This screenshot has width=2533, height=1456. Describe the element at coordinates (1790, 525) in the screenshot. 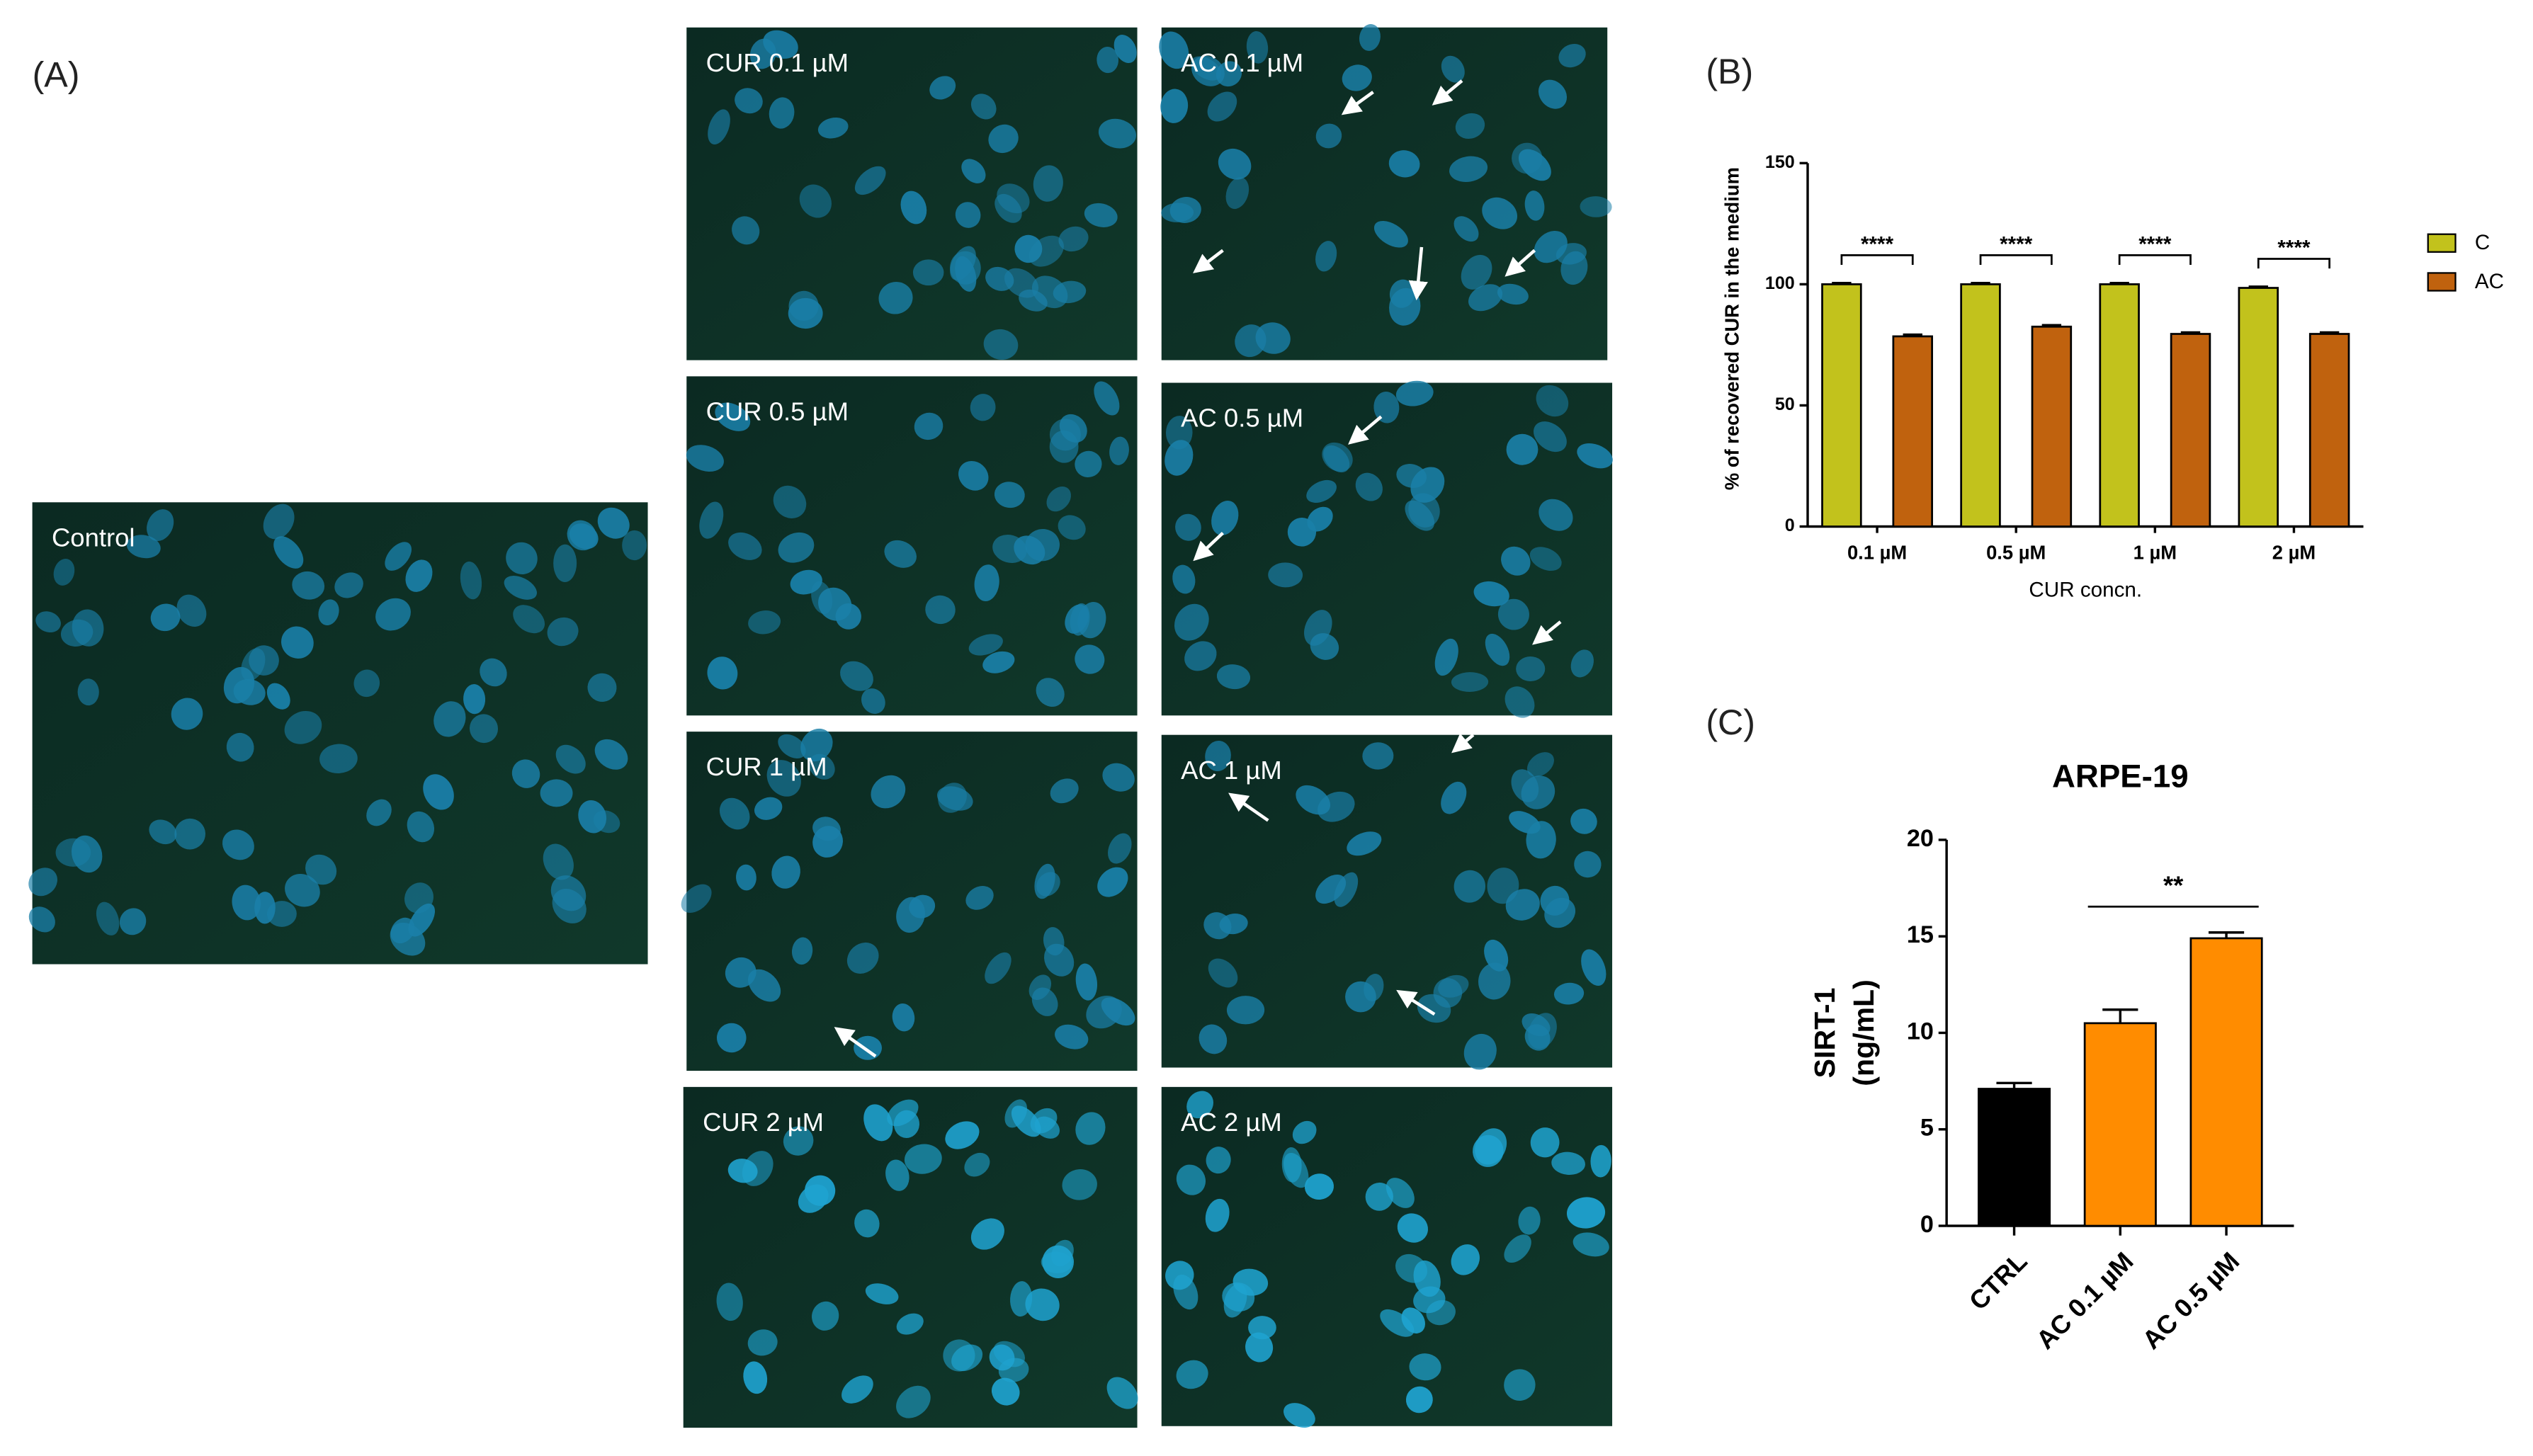

I see `y-tick-label: 0` at that location.